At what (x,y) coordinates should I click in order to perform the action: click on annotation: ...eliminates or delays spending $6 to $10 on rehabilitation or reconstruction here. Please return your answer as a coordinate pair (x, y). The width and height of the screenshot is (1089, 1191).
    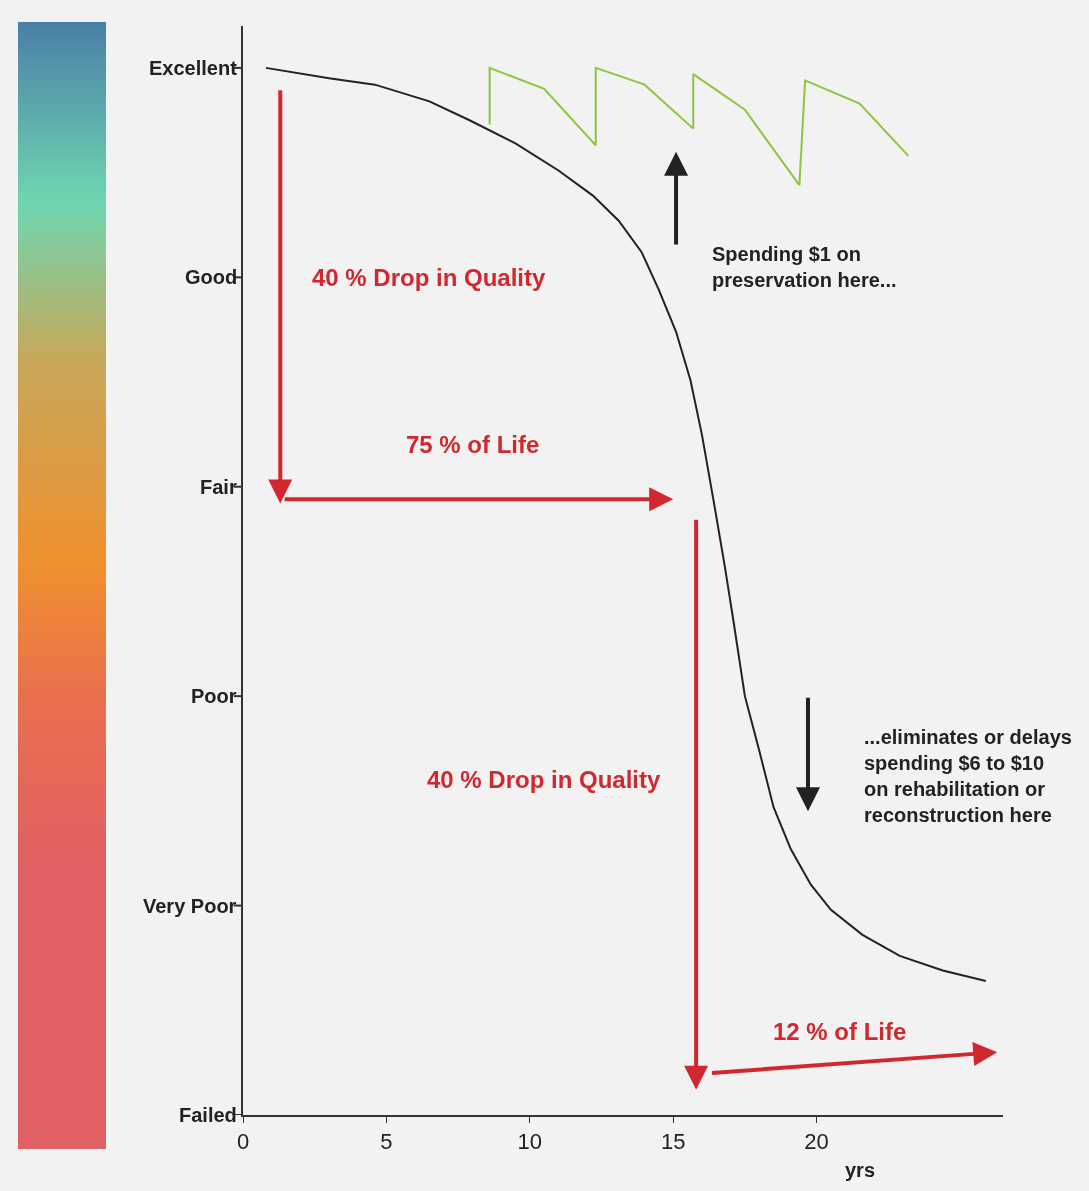
    Looking at the image, I should click on (968, 776).